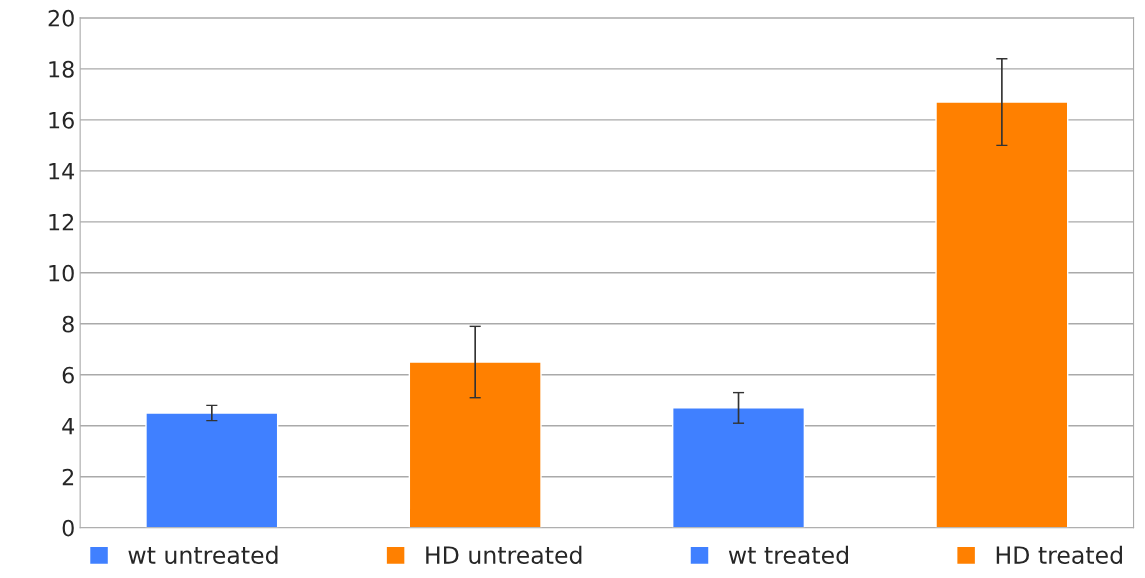  Describe the element at coordinates (61, 18) in the screenshot. I see `y-tick-label: 20` at that location.